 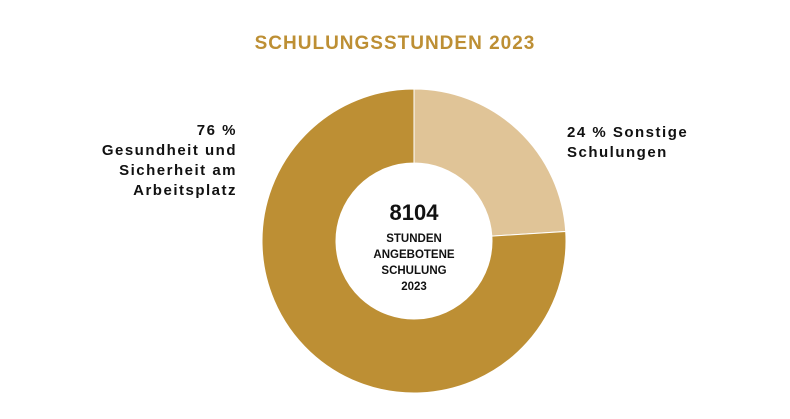 What do you see at coordinates (216, 130) in the screenshot?
I see `slice-label-line: 76 %` at bounding box center [216, 130].